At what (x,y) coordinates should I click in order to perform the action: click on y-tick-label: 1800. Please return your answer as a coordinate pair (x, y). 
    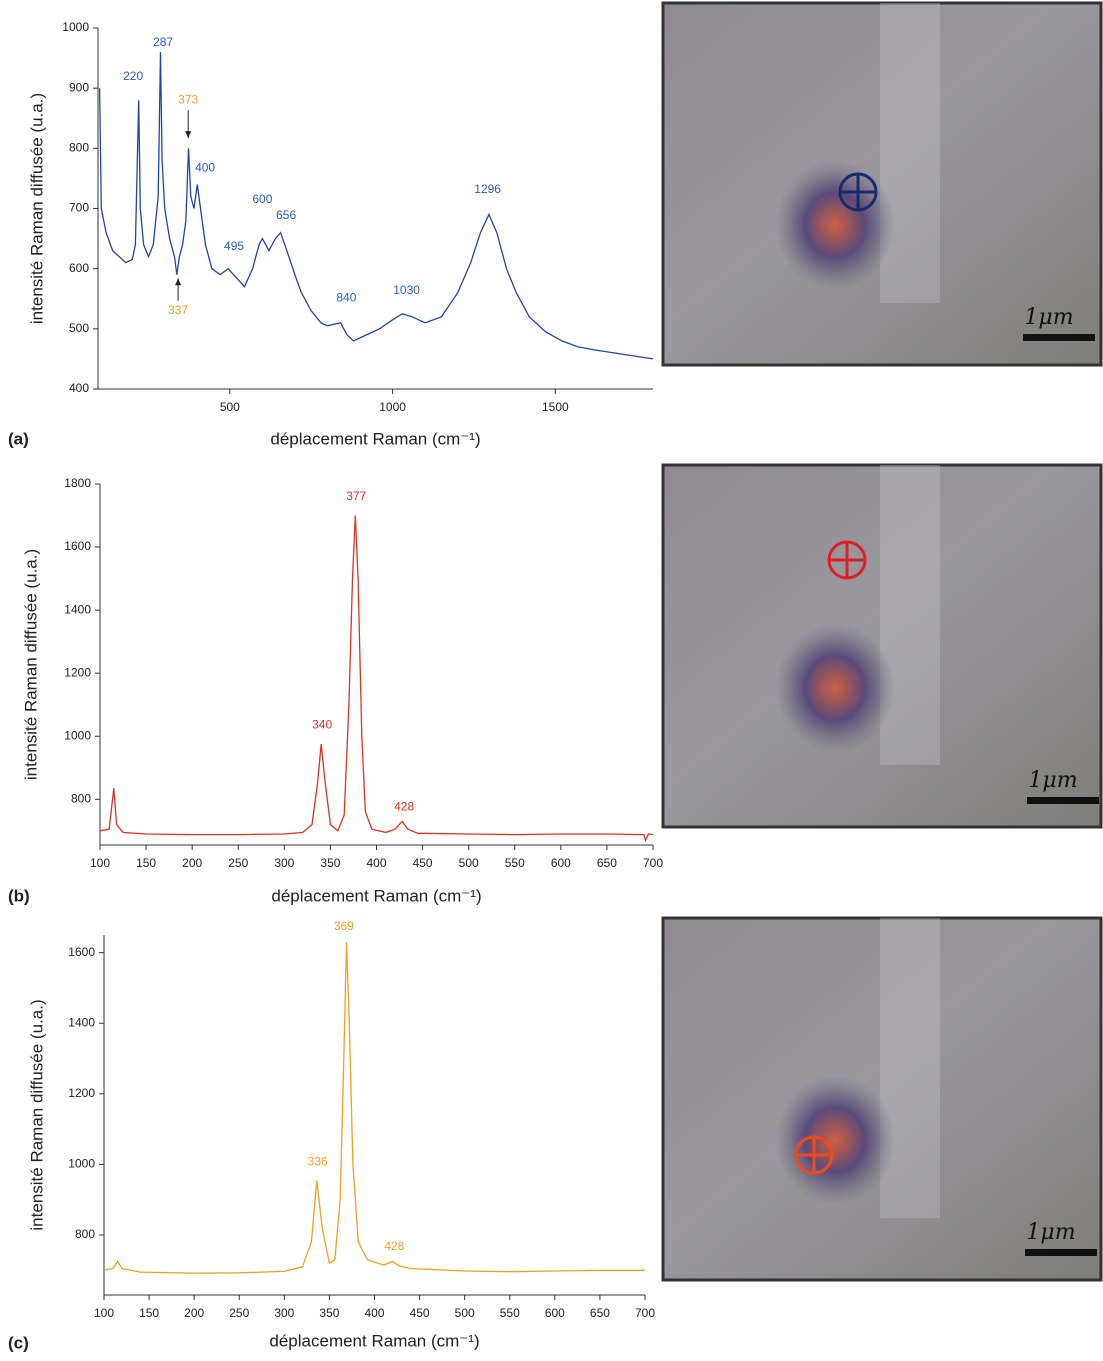
    Looking at the image, I should click on (77, 483).